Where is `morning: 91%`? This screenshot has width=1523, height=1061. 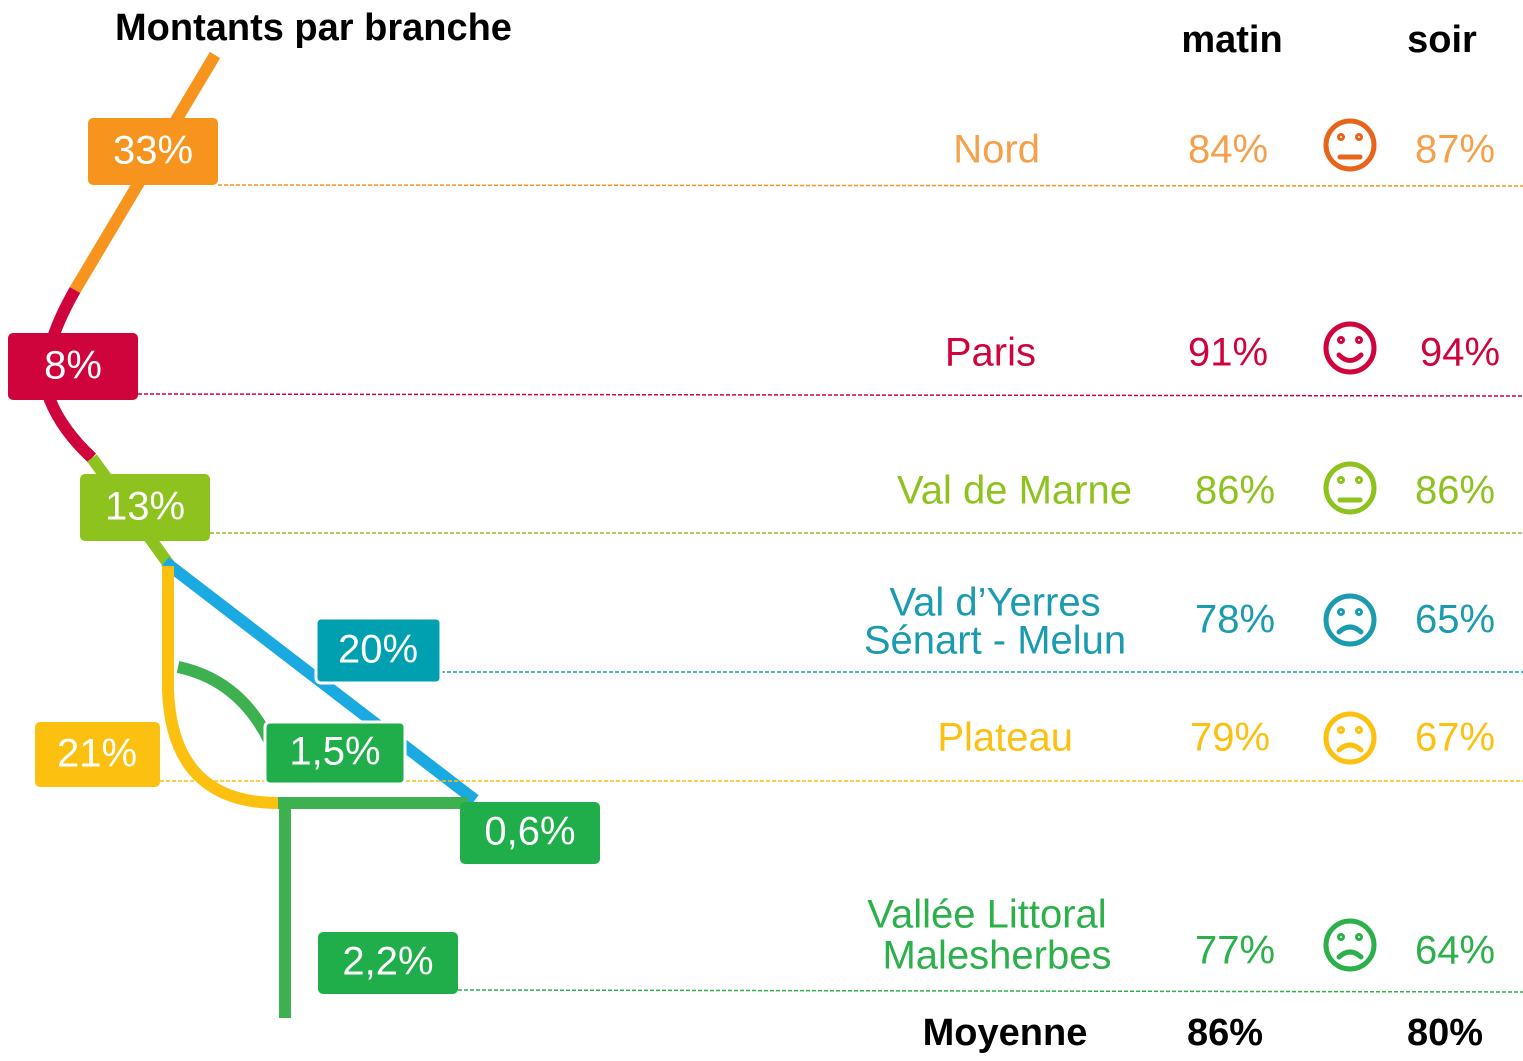 morning: 91% is located at coordinates (1228, 353).